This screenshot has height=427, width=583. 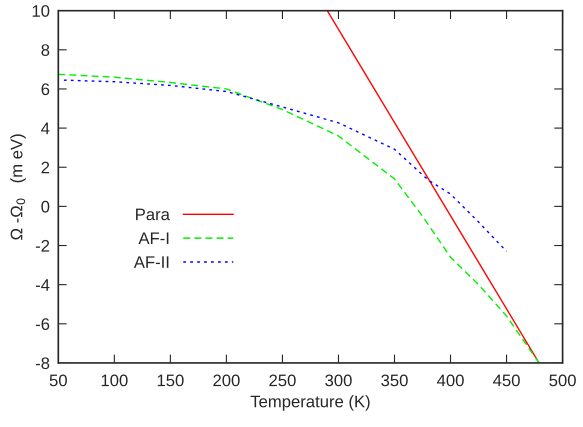 What do you see at coordinates (562, 380) in the screenshot?
I see `x-tick-label: 500` at bounding box center [562, 380].